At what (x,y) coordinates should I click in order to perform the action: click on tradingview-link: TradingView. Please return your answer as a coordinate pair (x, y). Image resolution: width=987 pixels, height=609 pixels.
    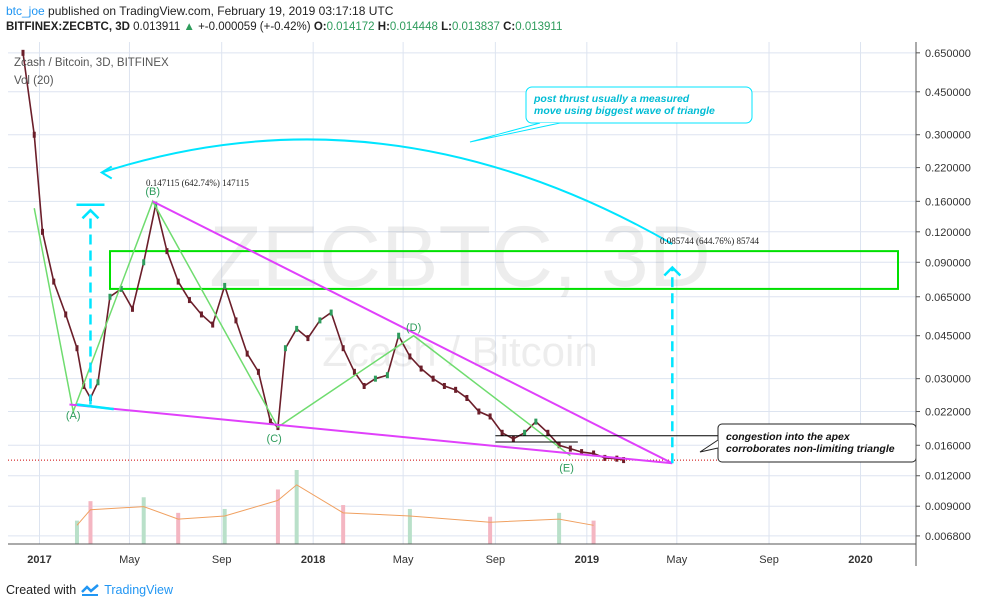
    Looking at the image, I should click on (138, 590).